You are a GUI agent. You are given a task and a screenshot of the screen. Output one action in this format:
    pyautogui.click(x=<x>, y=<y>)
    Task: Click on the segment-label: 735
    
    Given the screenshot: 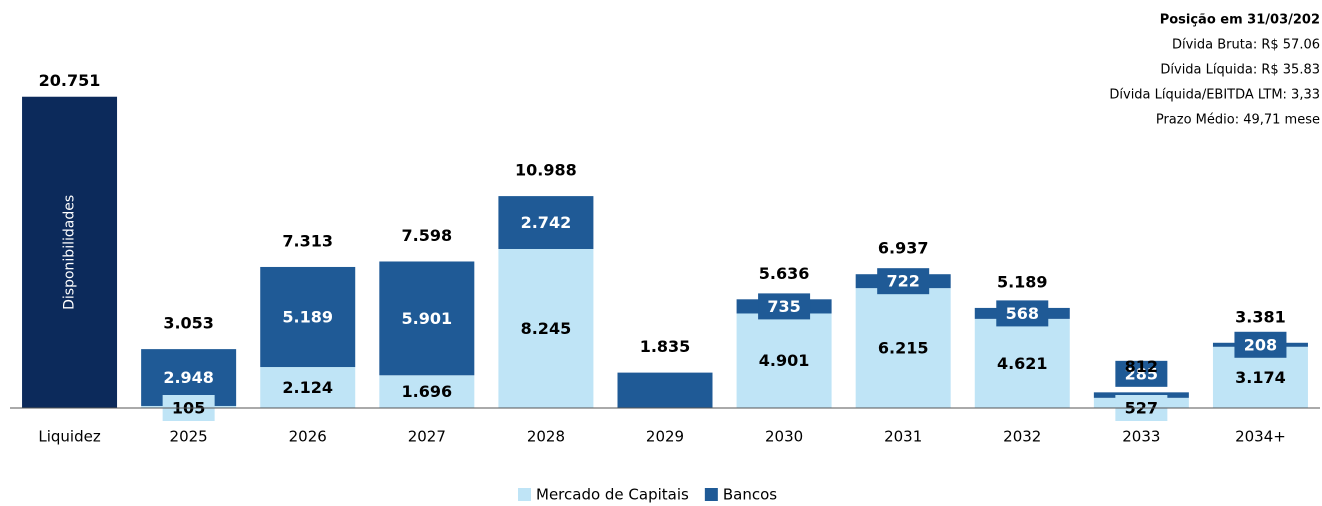 What is the action you would take?
    pyautogui.click(x=783, y=306)
    